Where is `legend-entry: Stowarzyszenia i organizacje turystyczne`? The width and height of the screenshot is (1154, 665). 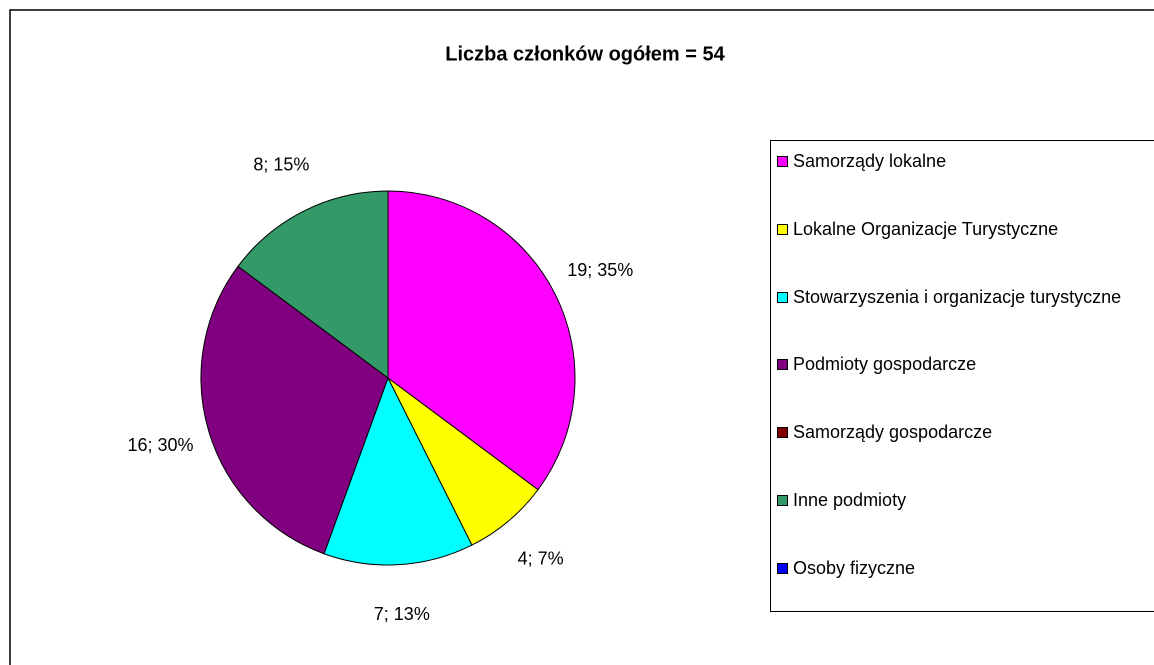
legend-entry: Stowarzyszenia i organizacje turystyczne is located at coordinates (965, 297).